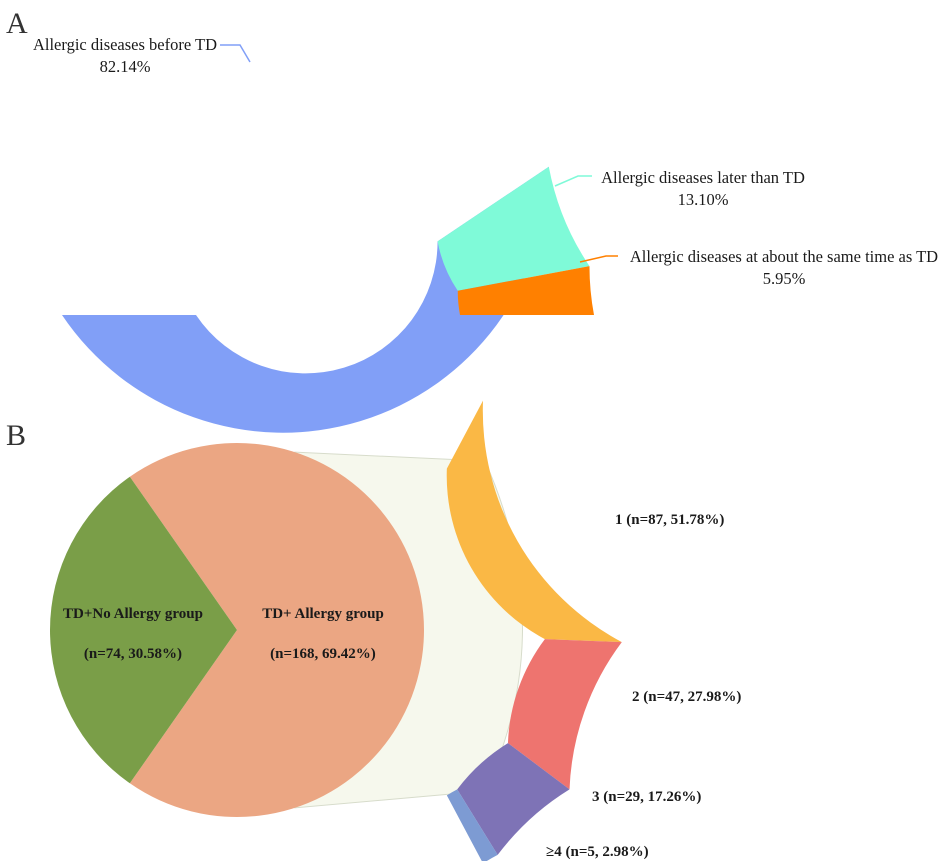 The height and width of the screenshot is (861, 945). I want to click on label-arc-1: 1 (n=87, 51.78%), so click(669, 520).